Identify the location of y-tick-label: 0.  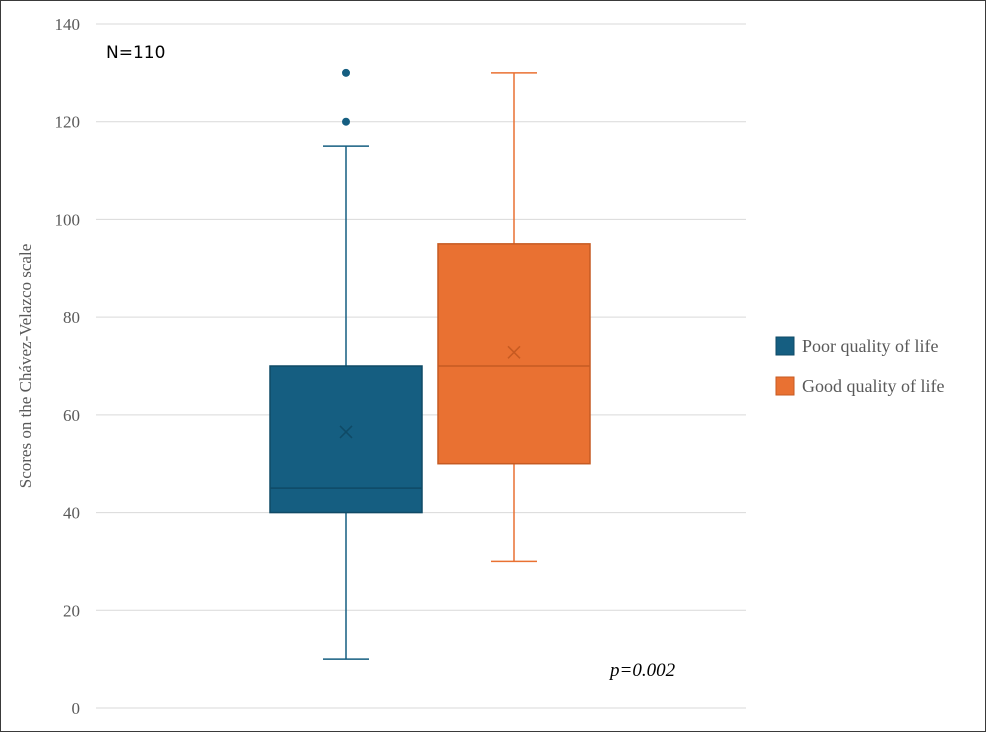
(76, 708).